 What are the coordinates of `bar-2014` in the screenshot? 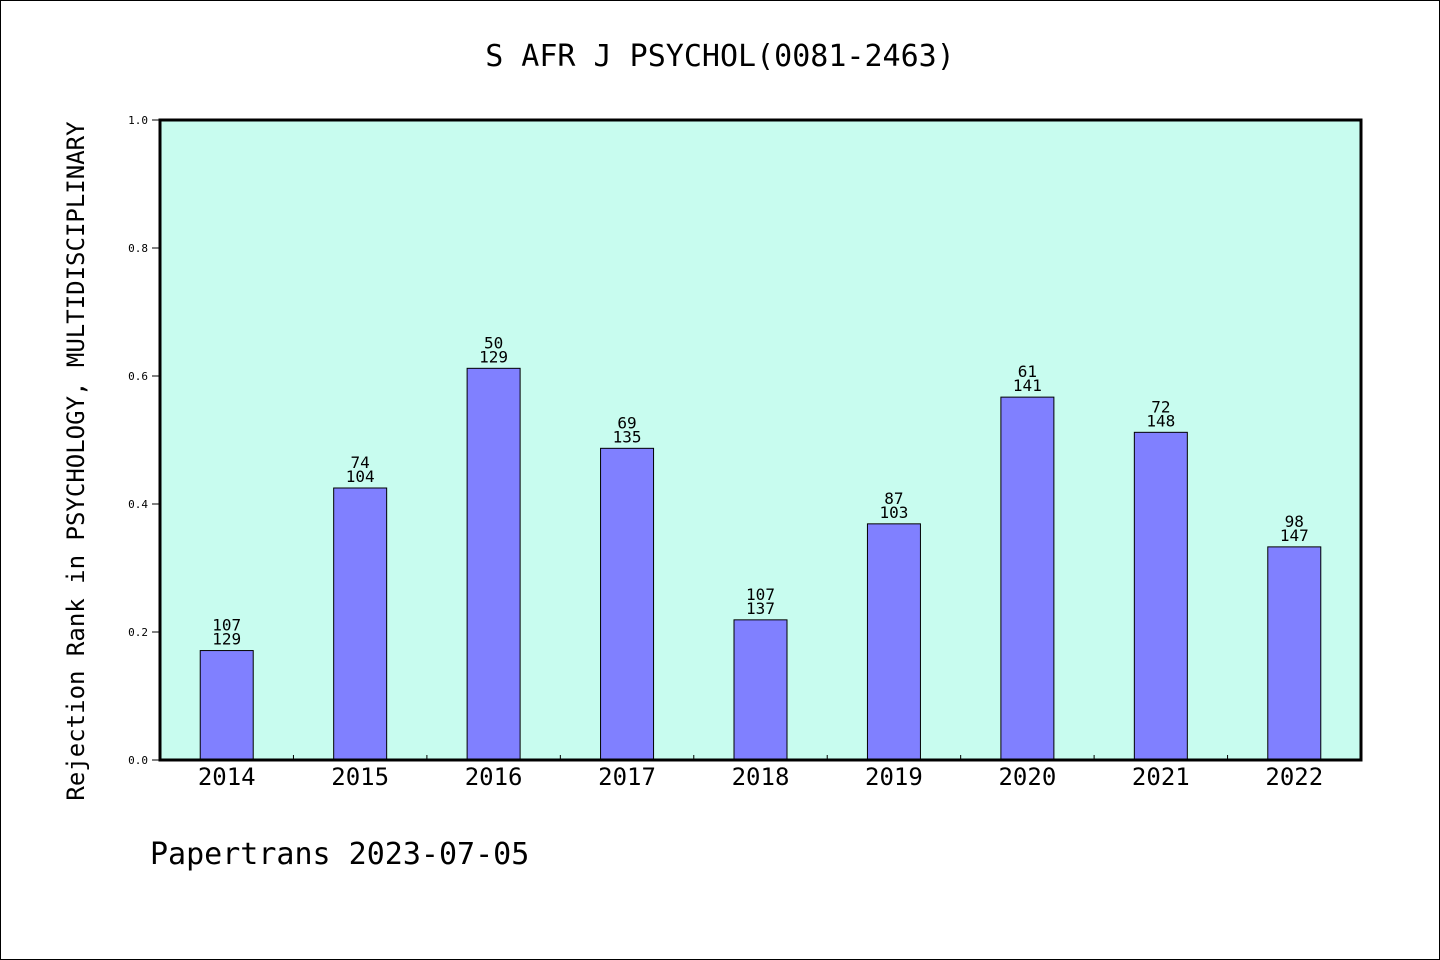 It's located at (226, 705).